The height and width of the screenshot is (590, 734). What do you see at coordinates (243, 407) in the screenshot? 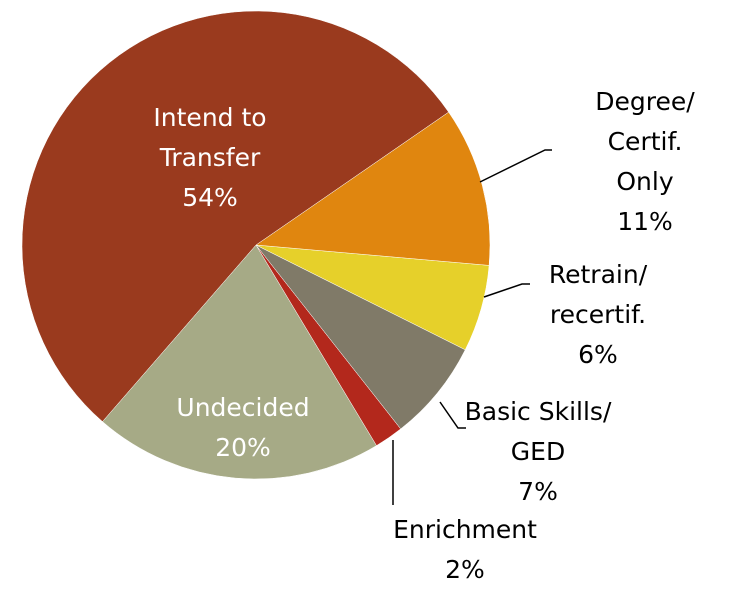
I see `slice-name: Undecided` at bounding box center [243, 407].